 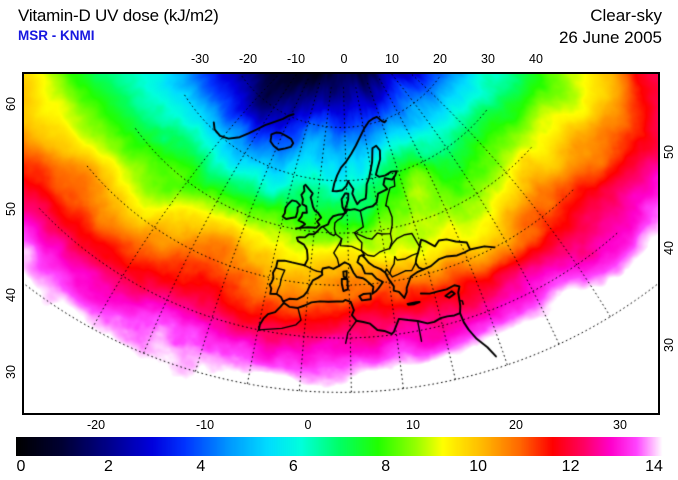 I want to click on colorbar-tick-label: 8, so click(x=386, y=466).